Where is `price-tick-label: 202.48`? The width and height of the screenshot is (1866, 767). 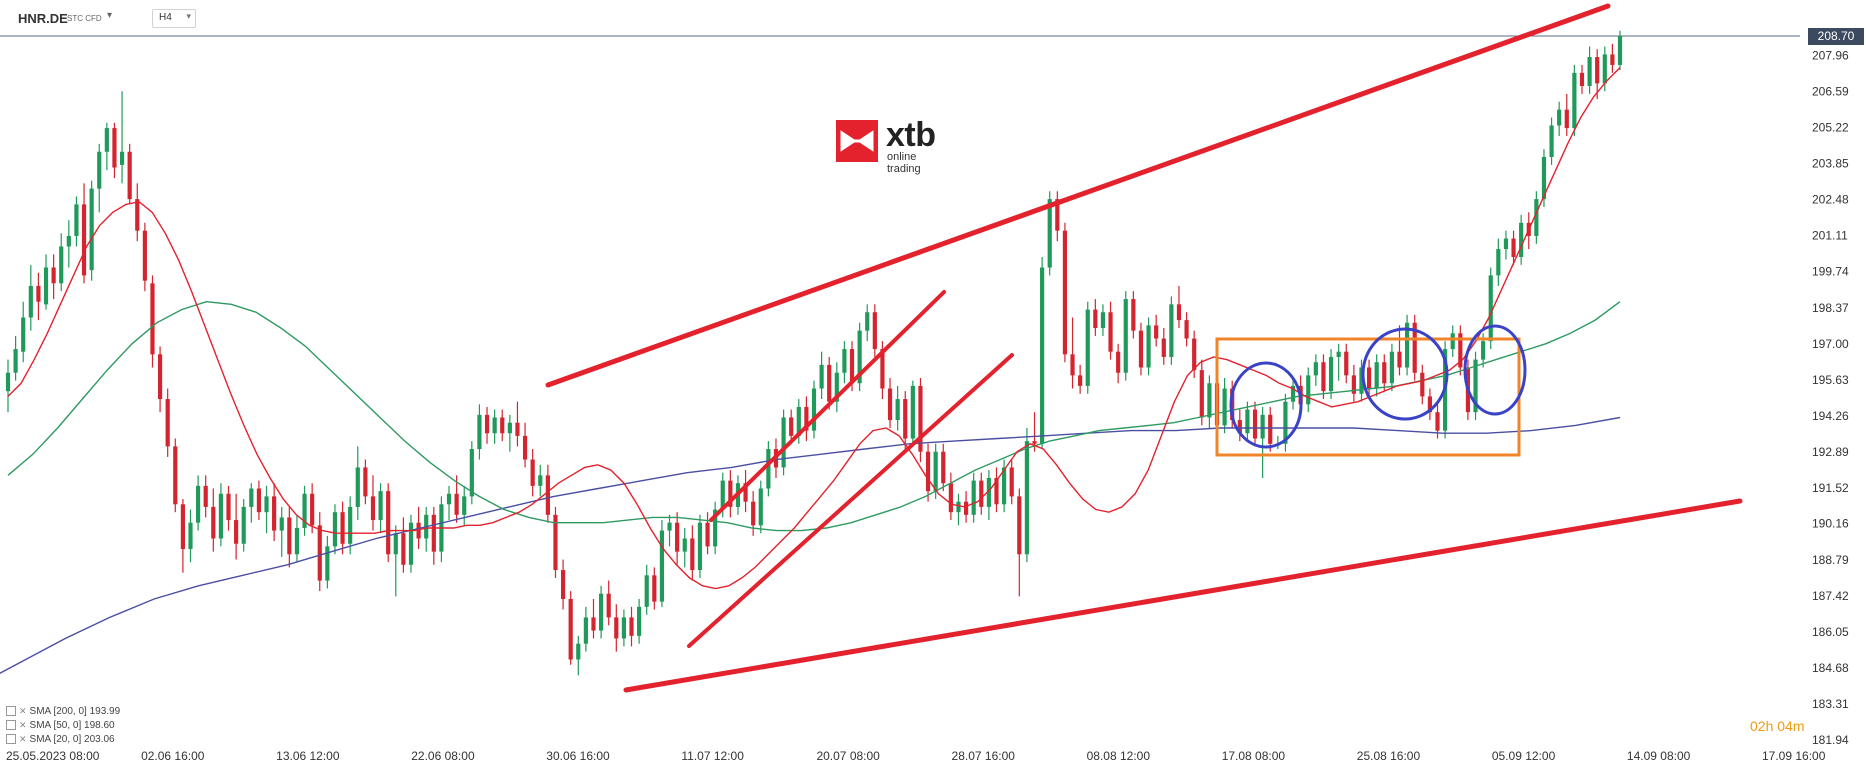 price-tick-label: 202.48 is located at coordinates (1830, 200).